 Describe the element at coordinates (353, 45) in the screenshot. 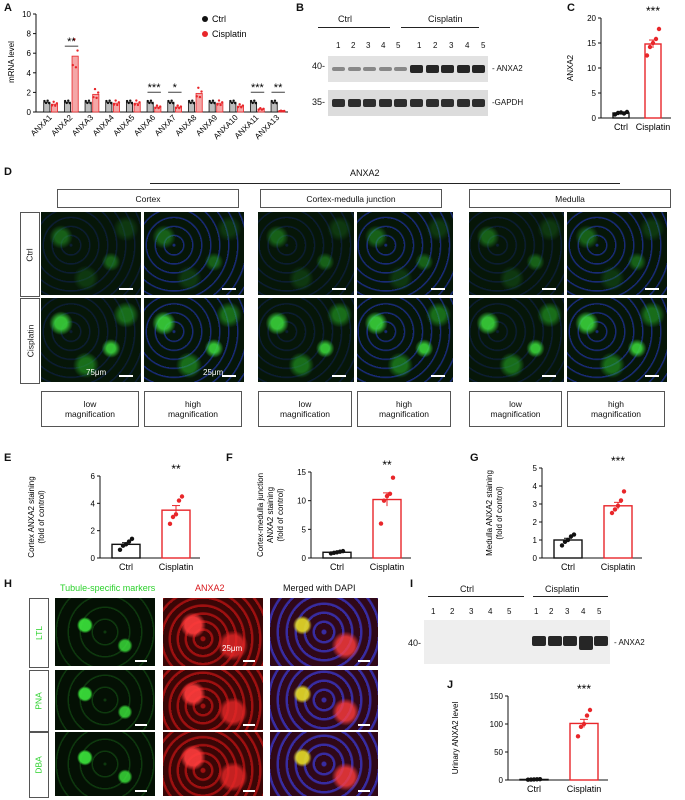

I see `blot-b-lane-number: 2` at that location.